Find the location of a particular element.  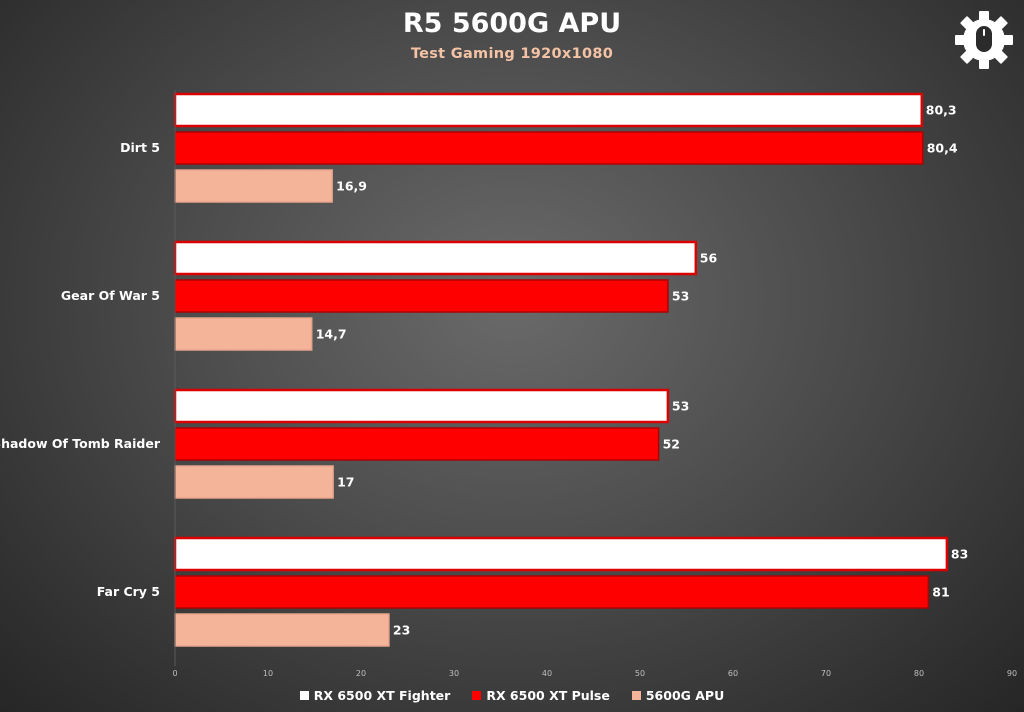

data-label-pulse: 80,4 is located at coordinates (942, 148).